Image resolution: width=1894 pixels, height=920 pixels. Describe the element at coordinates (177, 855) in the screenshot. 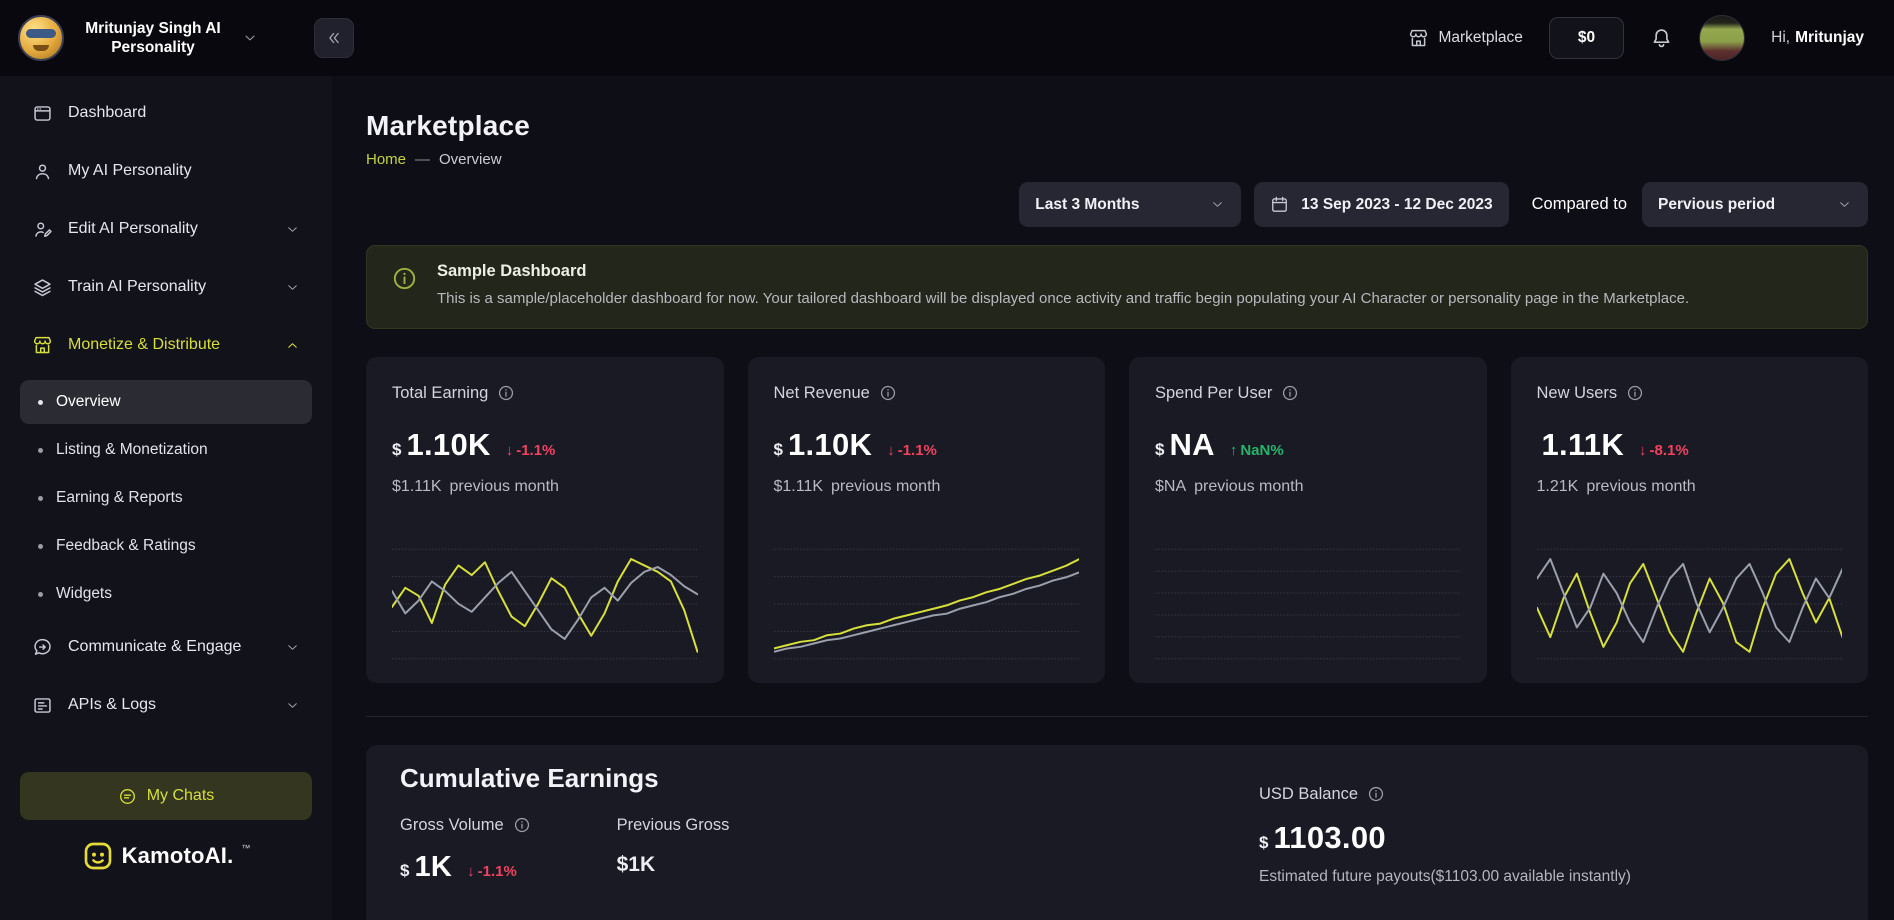

I see `brand-name: KamotoAI.` at that location.